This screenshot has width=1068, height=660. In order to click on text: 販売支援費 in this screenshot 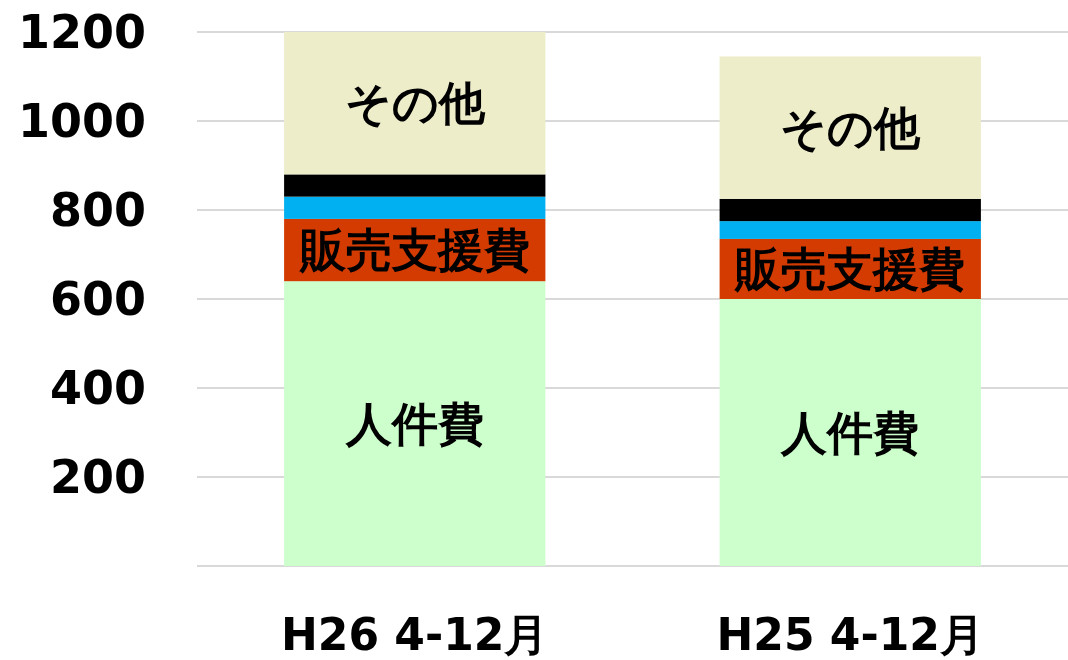, I will do `click(414, 250)`.